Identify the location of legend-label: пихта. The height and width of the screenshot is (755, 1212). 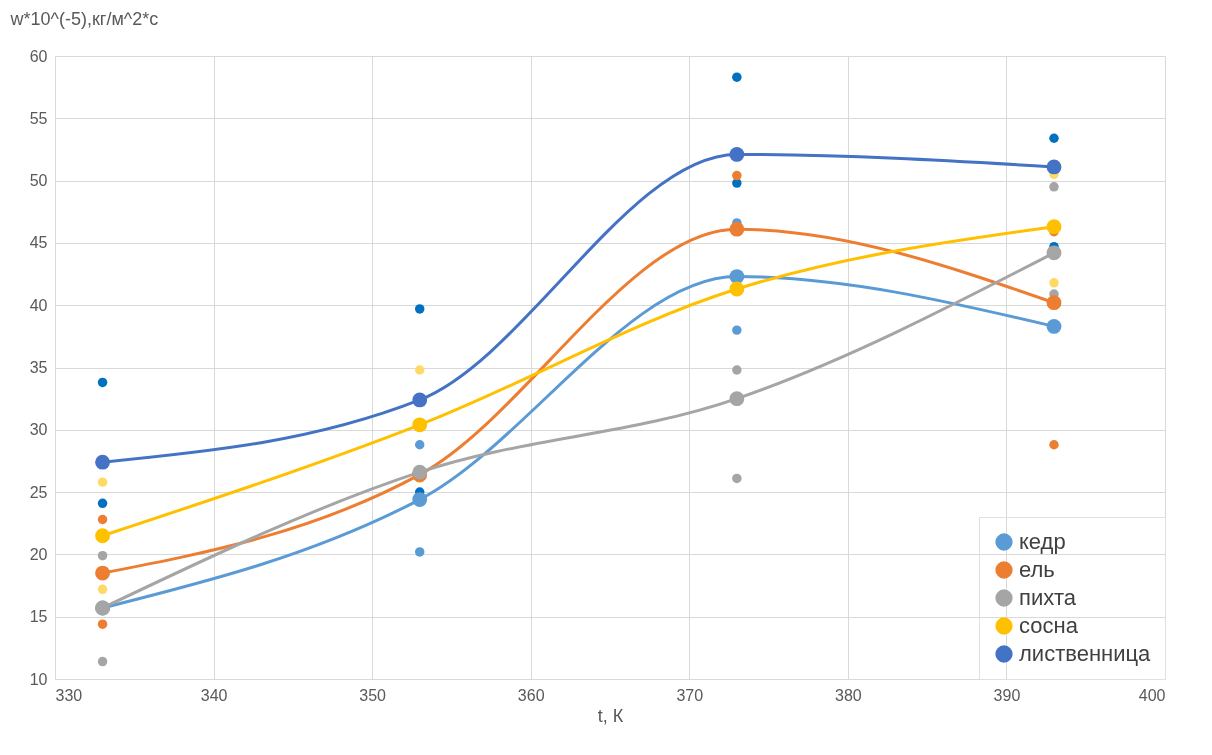
(1048, 597).